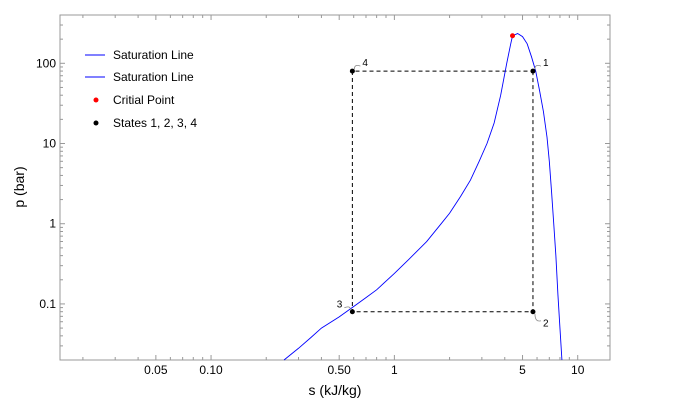 The width and height of the screenshot is (680, 417). Describe the element at coordinates (211, 370) in the screenshot. I see `x-tick-label: 0.10` at that location.